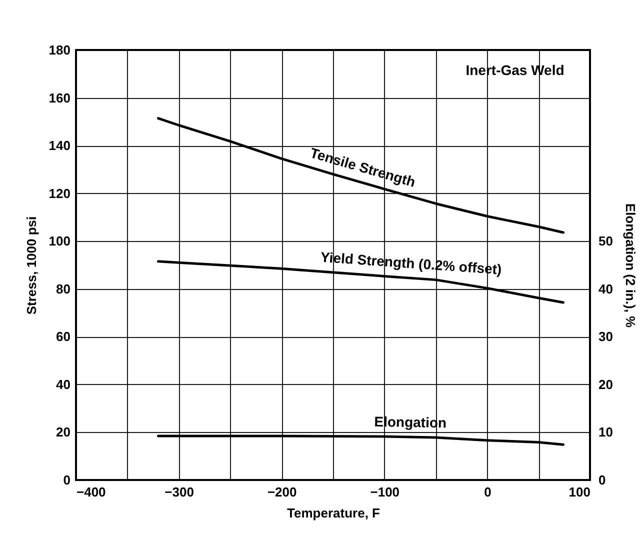 The height and width of the screenshot is (535, 643). I want to click on y2-tick-label: 0, so click(602, 480).